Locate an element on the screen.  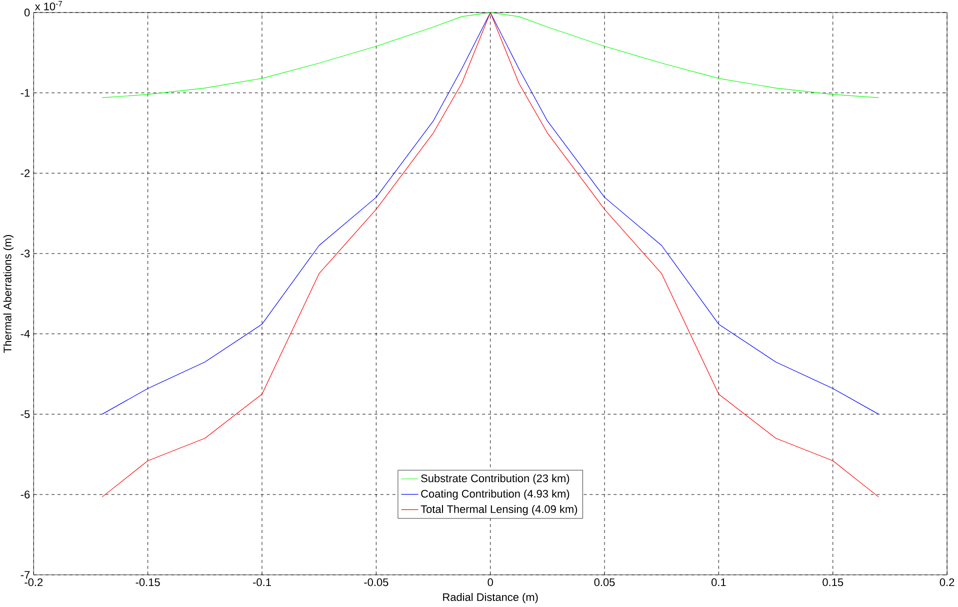
y-tick-label: -4 is located at coordinates (25, 334).